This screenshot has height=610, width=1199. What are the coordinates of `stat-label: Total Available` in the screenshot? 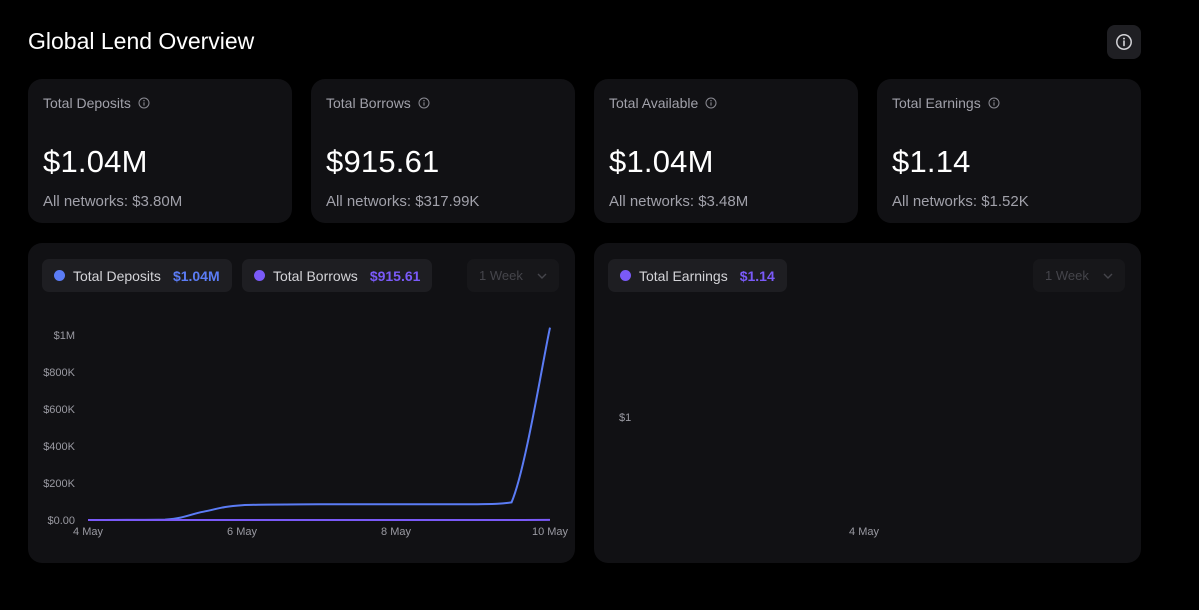 It's located at (654, 103).